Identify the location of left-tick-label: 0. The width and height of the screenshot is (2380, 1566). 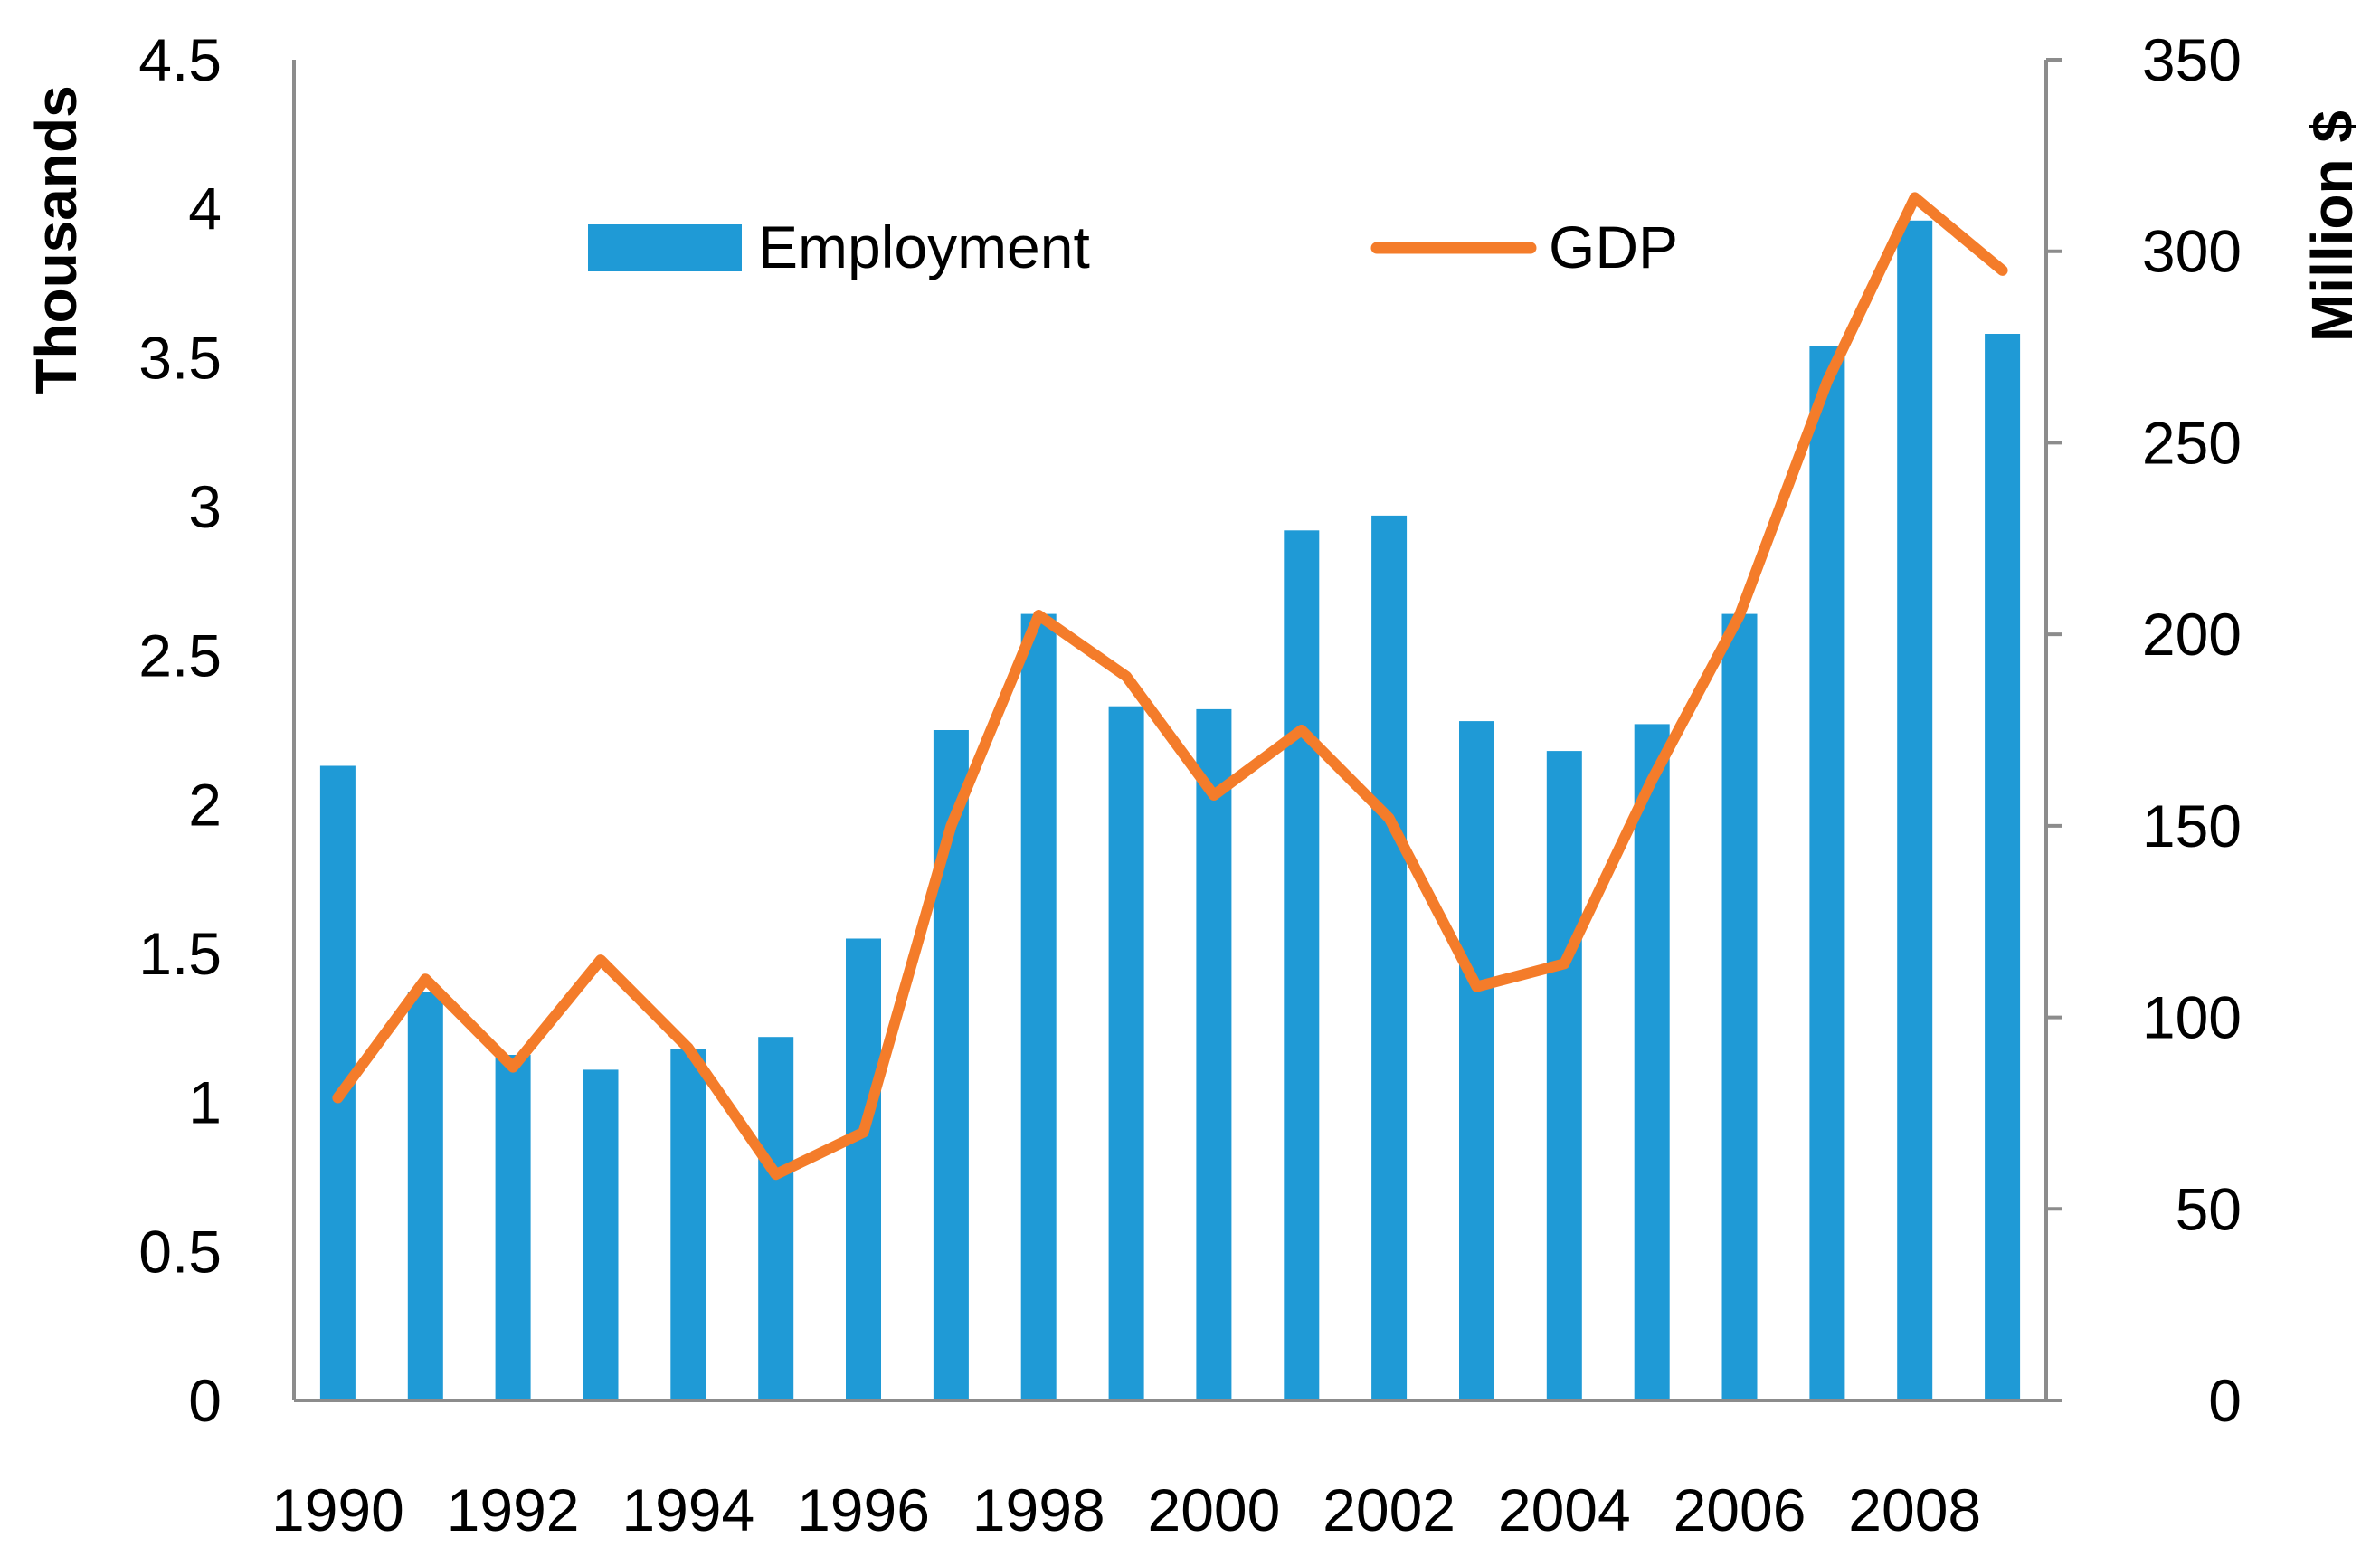
(205, 1400).